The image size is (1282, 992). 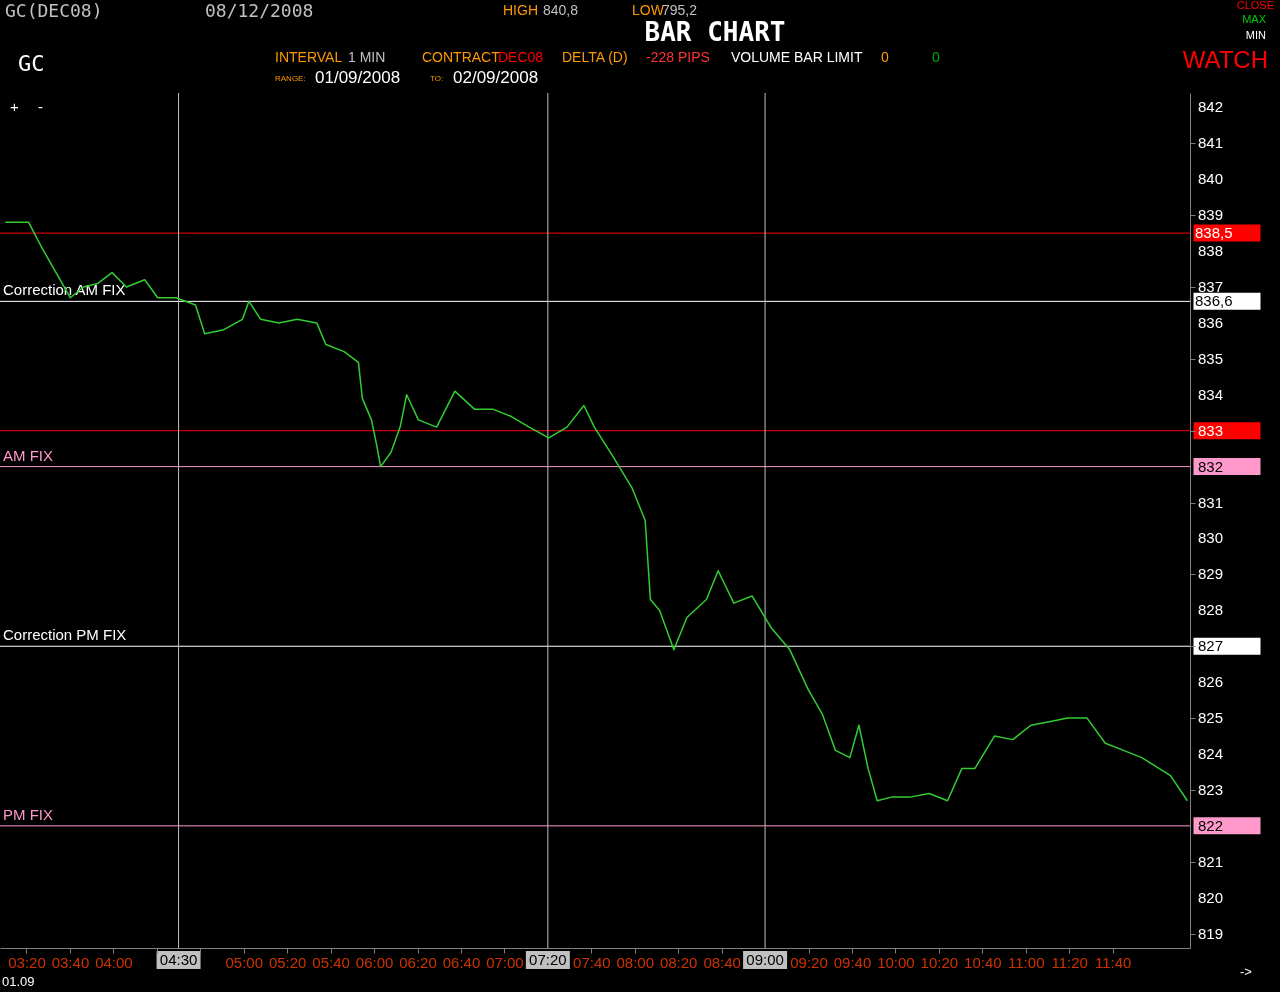 I want to click on text: 01.09, so click(x=18, y=981).